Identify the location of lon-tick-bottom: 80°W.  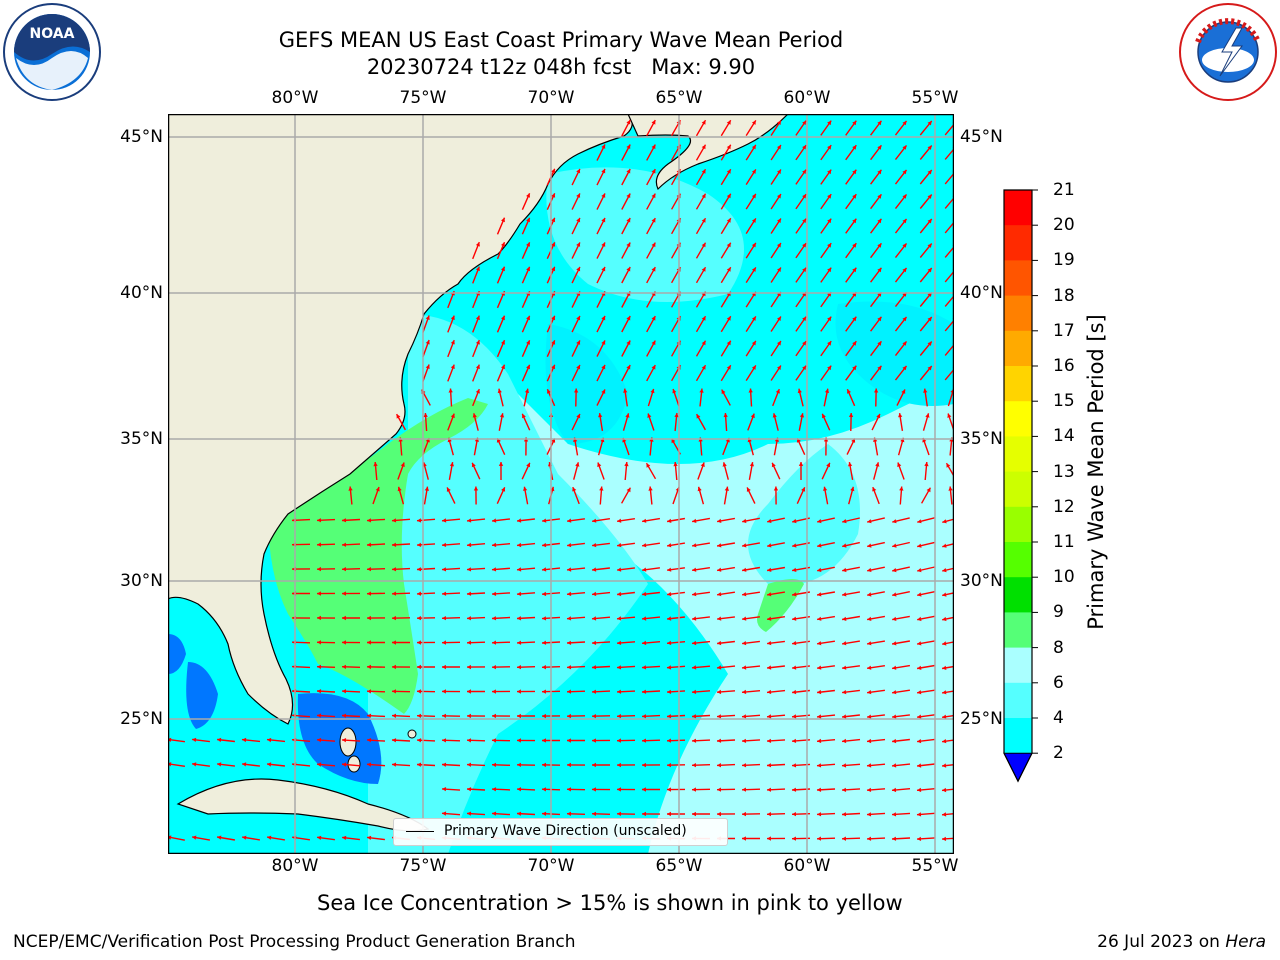
(295, 866).